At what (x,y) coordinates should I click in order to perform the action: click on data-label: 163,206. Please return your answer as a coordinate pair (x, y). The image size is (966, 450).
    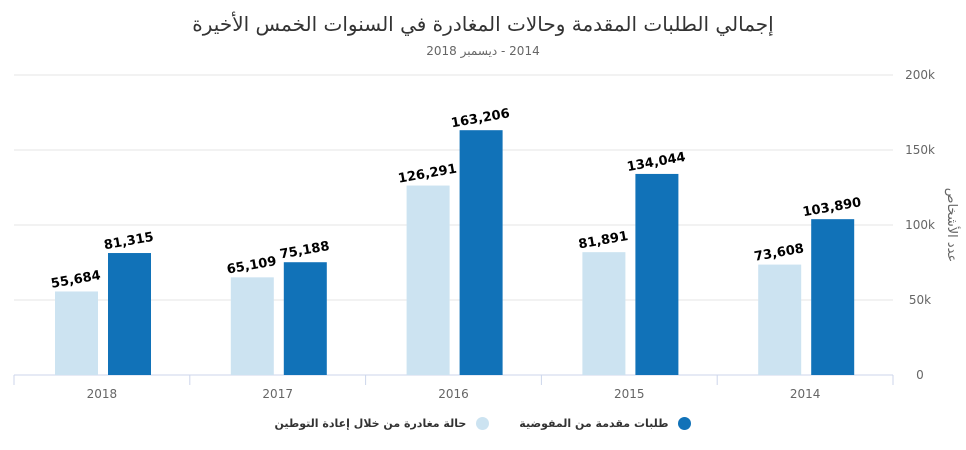
    Looking at the image, I should click on (480, 118).